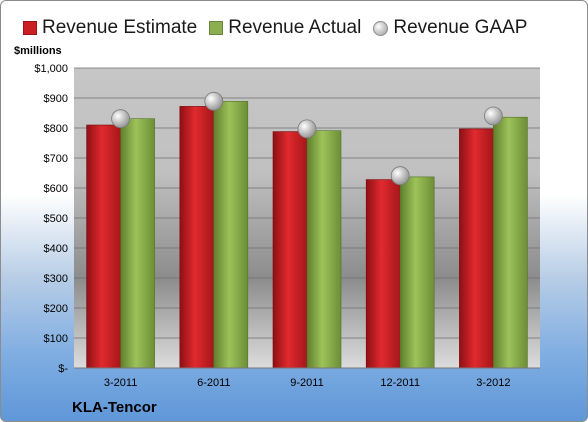 This screenshot has height=422, width=588. Describe the element at coordinates (51, 69) in the screenshot. I see `y-tick-label: $1,000` at that location.